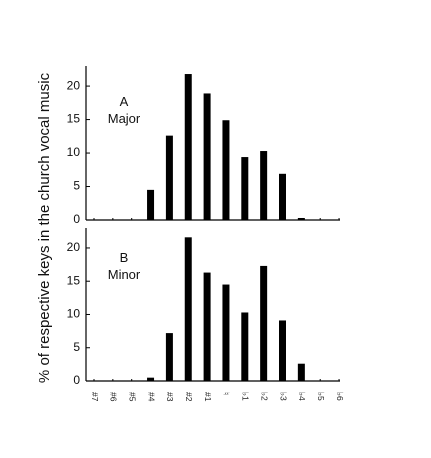  I want to click on panel-label: B, so click(124, 257).